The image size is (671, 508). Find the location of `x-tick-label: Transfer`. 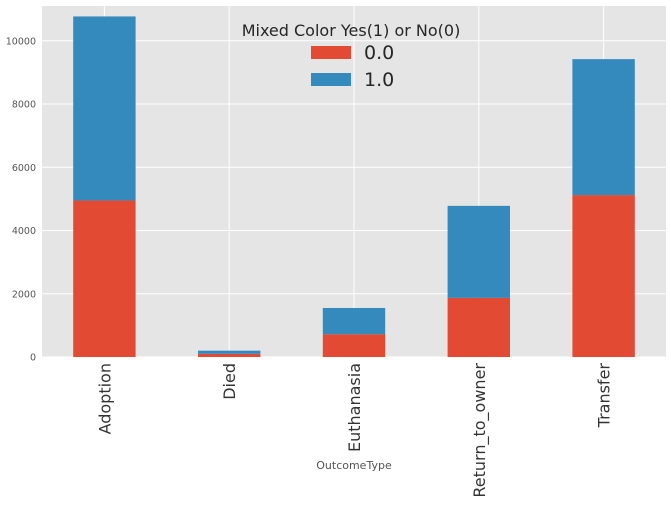

x-tick-label: Transfer is located at coordinates (604, 396).